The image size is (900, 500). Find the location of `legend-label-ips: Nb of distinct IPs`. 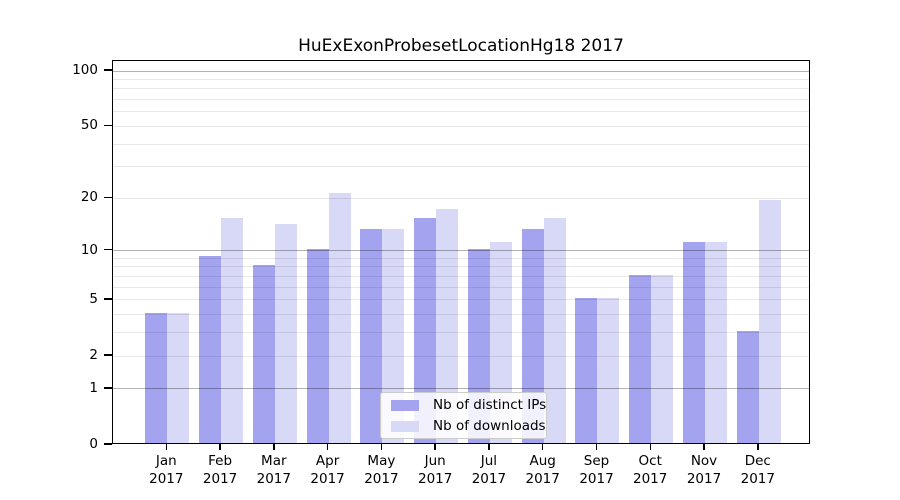

legend-label-ips: Nb of distinct IPs is located at coordinates (490, 405).